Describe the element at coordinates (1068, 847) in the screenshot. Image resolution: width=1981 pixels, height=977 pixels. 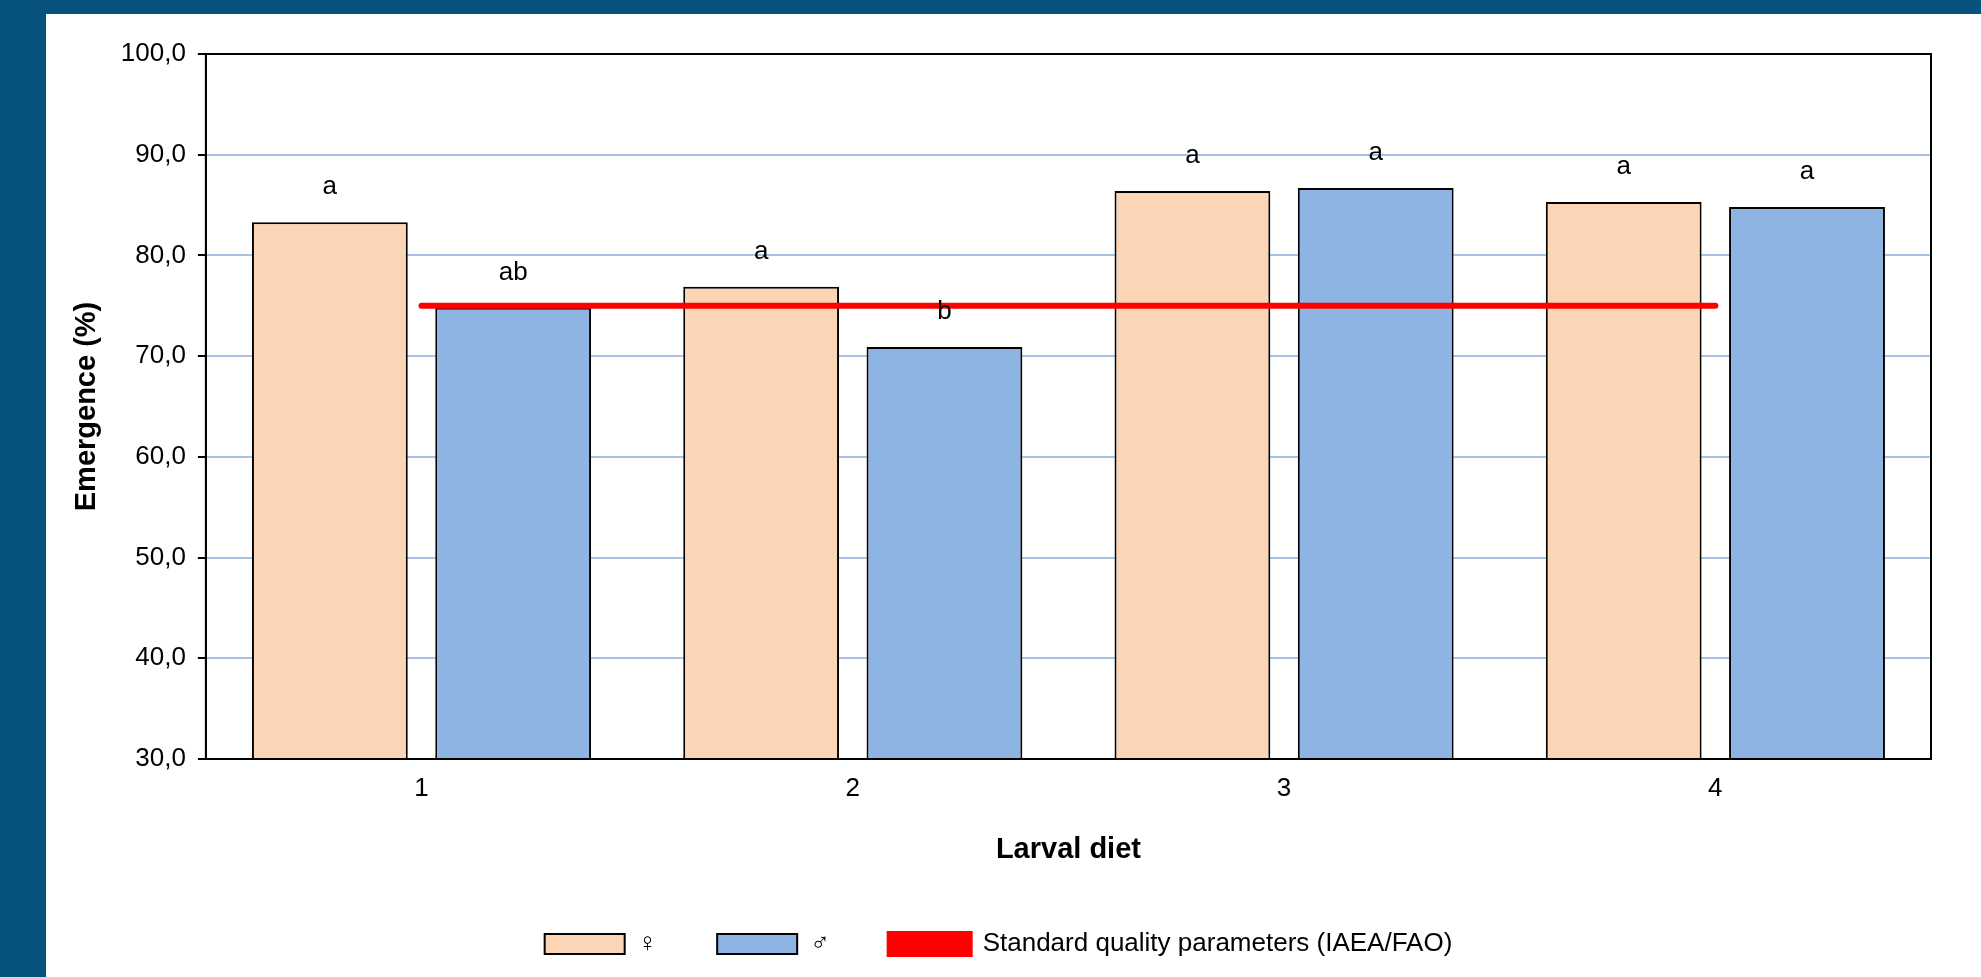
I see `x-axis-title: Larval diet` at that location.